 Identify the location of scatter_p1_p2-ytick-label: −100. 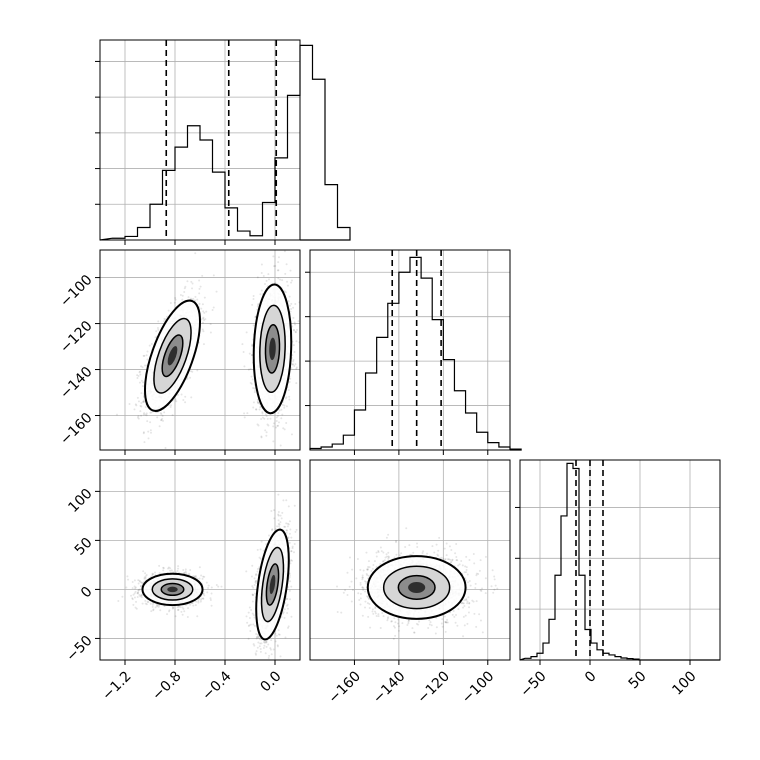
(76, 291).